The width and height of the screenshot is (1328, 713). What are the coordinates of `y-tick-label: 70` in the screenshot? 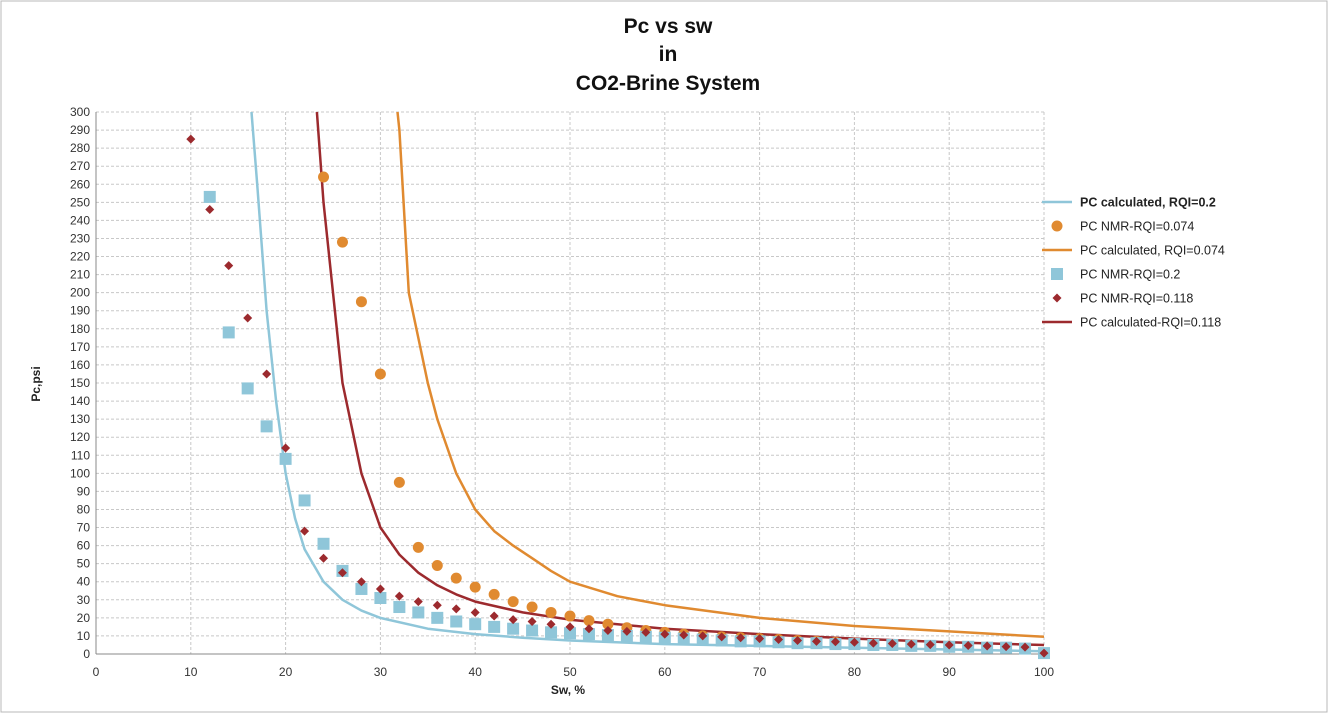 It's located at (84, 528).